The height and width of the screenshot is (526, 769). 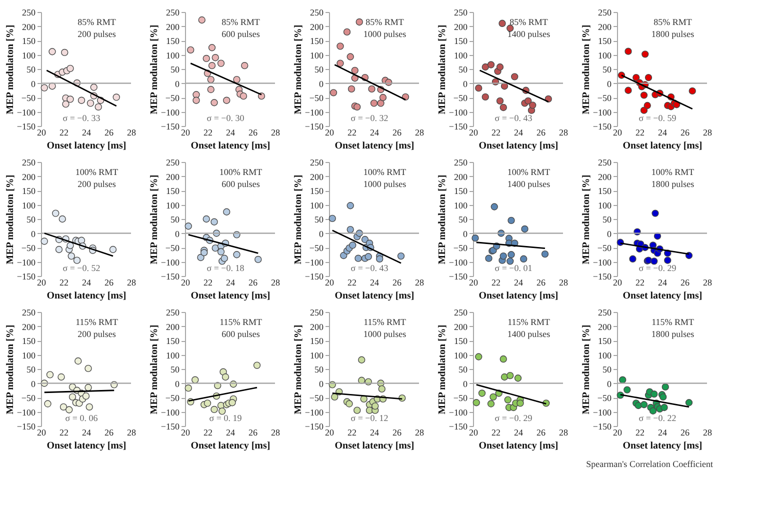 I want to click on annotation: 200 pulses, so click(x=97, y=34).